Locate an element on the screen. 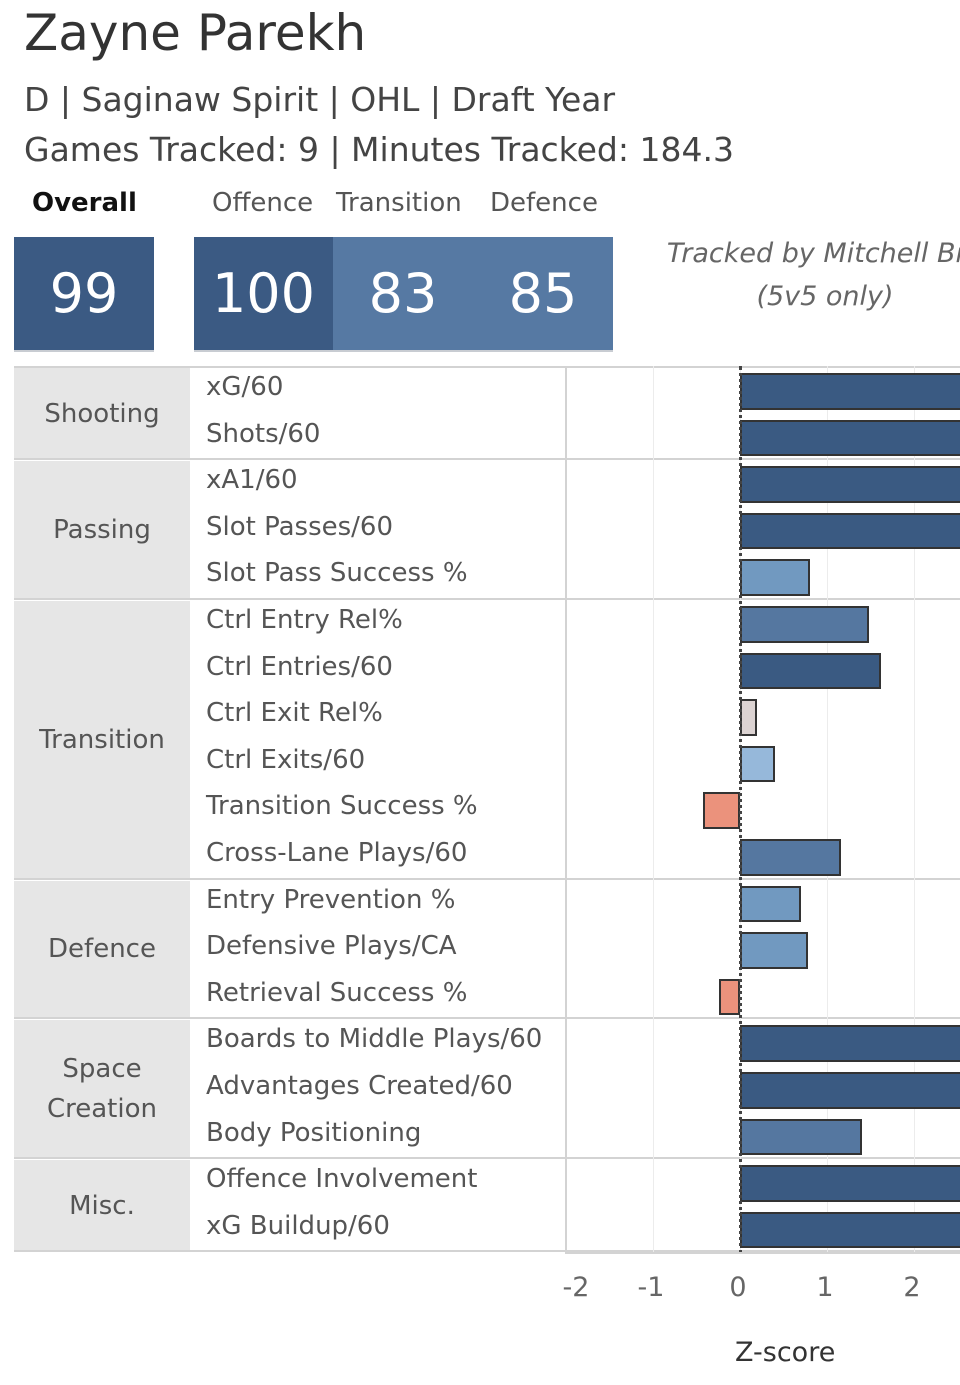  transition-label: Transition is located at coordinates (399, 203).